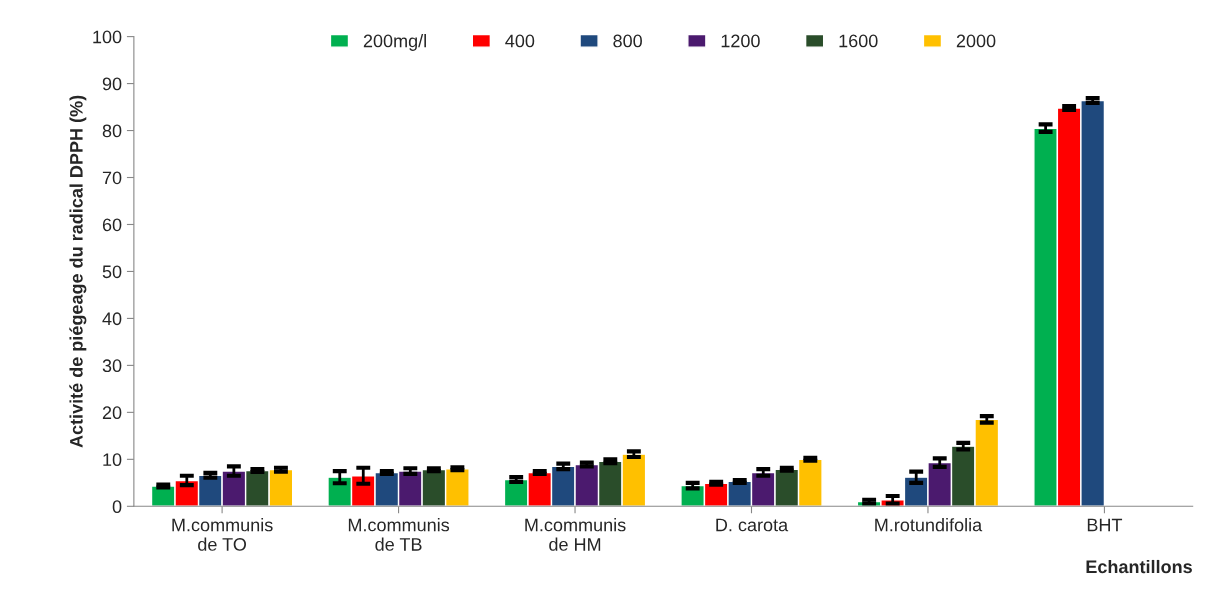 This screenshot has width=1217, height=610. What do you see at coordinates (78, 271) in the screenshot?
I see `y-axis-title: Activité de piégeage du radical DPPH (%)` at bounding box center [78, 271].